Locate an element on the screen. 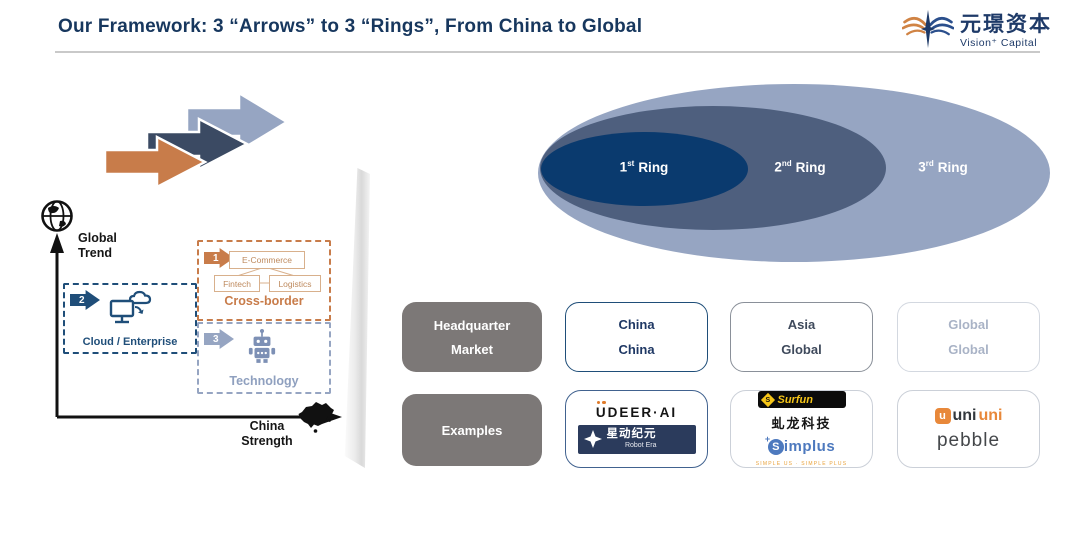 Image resolution: width=1080 pixels, height=549 pixels. logo-english-name: Vision⁺ Capital is located at coordinates (999, 43).